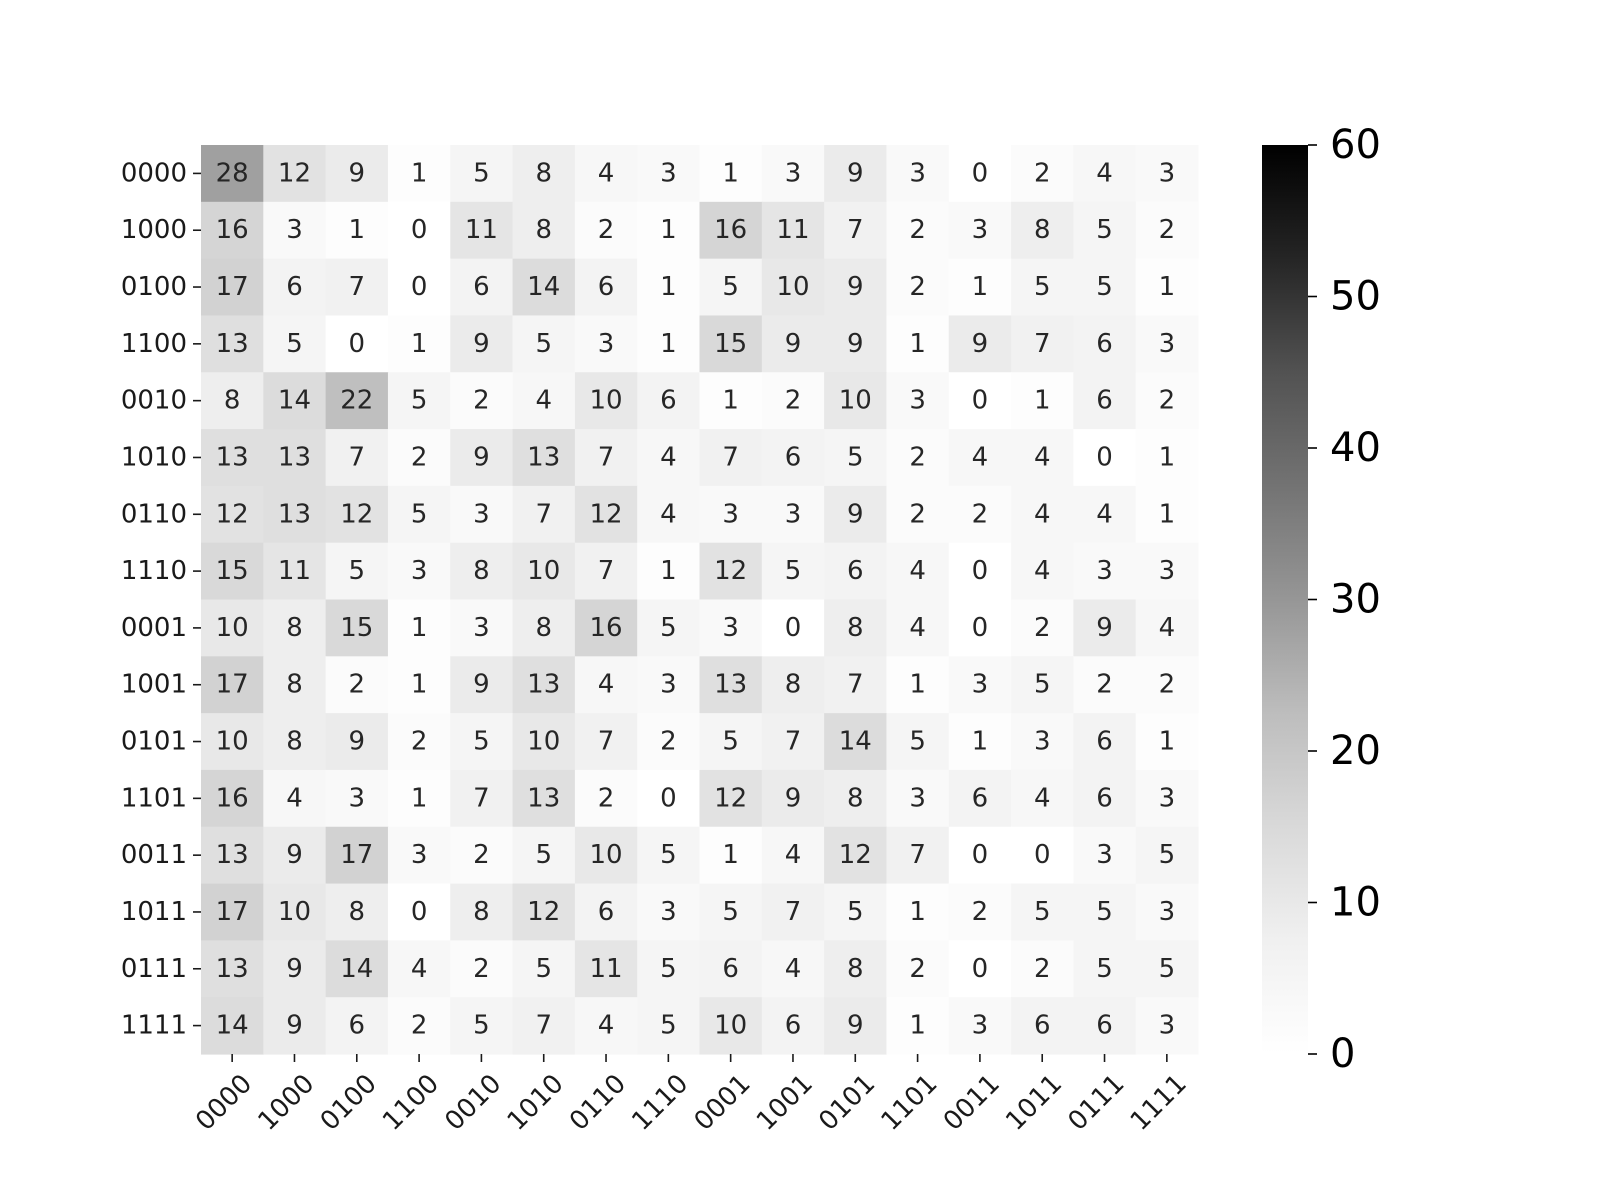 Image resolution: width=1600 pixels, height=1200 pixels. What do you see at coordinates (660, 1103) in the screenshot?
I see `column-tick-label: 1110` at bounding box center [660, 1103].